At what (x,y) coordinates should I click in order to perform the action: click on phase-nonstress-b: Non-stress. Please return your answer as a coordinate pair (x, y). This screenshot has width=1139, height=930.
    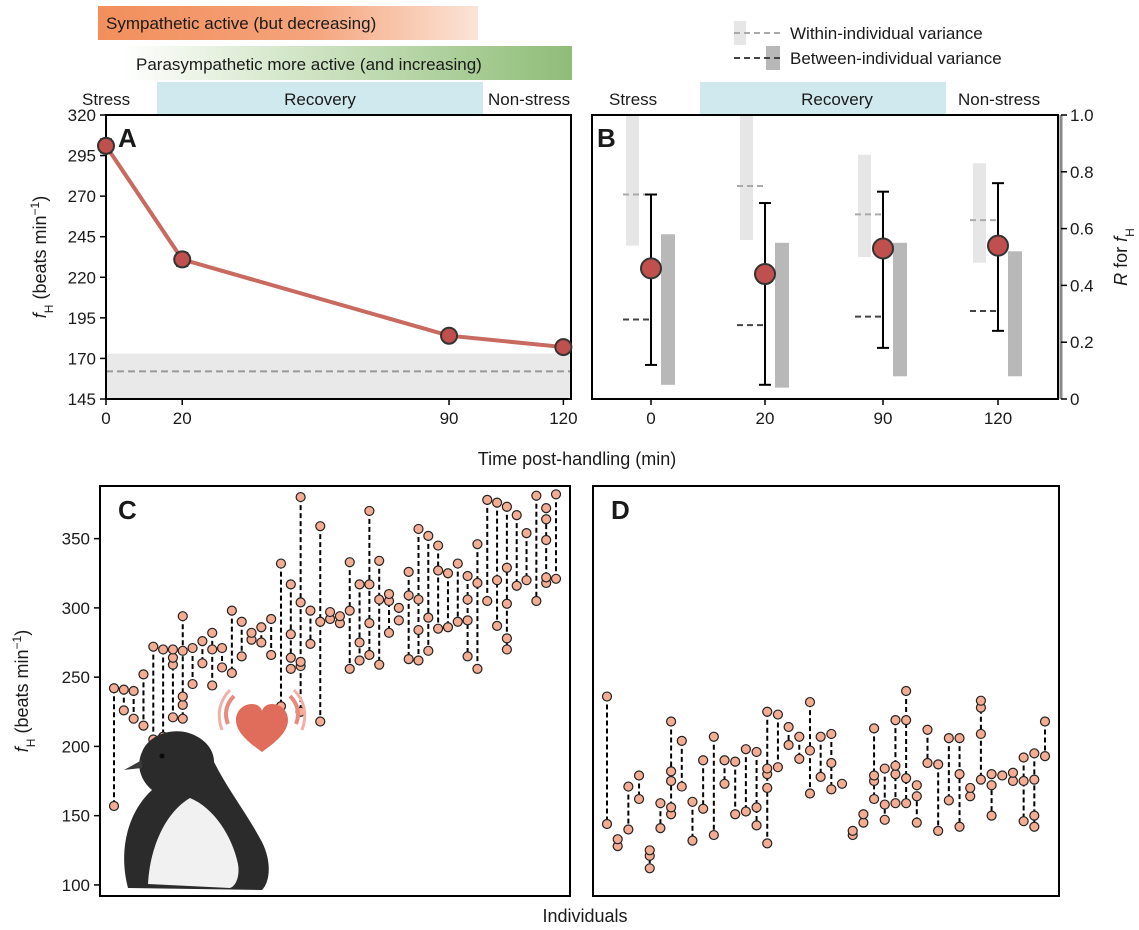
    Looking at the image, I should click on (999, 99).